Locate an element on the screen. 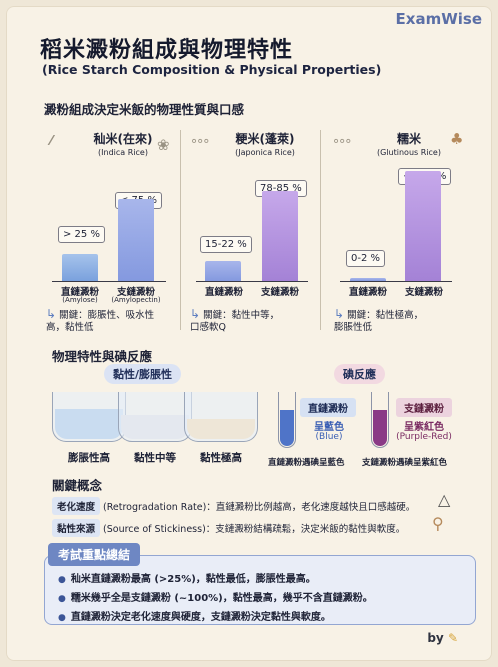 This screenshot has height=667, width=498. rice-dumpling-icon: ♣ is located at coordinates (457, 139).